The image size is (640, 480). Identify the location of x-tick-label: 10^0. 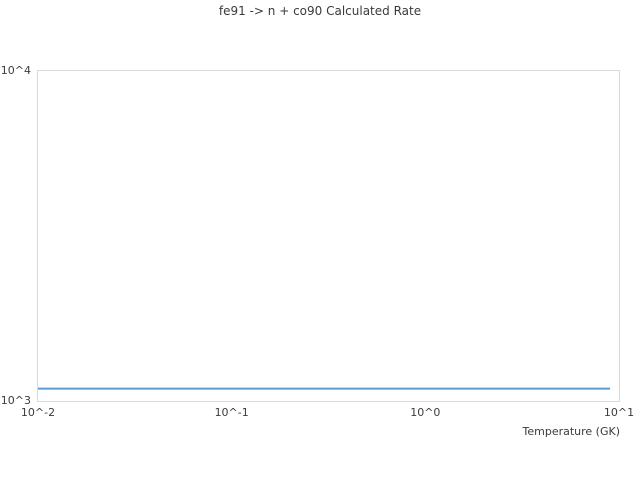
(425, 412).